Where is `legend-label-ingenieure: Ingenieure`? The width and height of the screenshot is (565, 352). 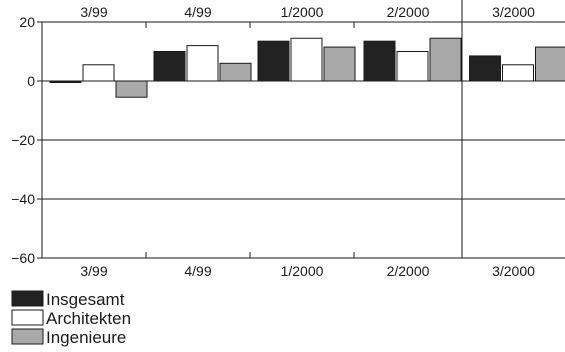 legend-label-ingenieure: Ingenieure is located at coordinates (86, 337).